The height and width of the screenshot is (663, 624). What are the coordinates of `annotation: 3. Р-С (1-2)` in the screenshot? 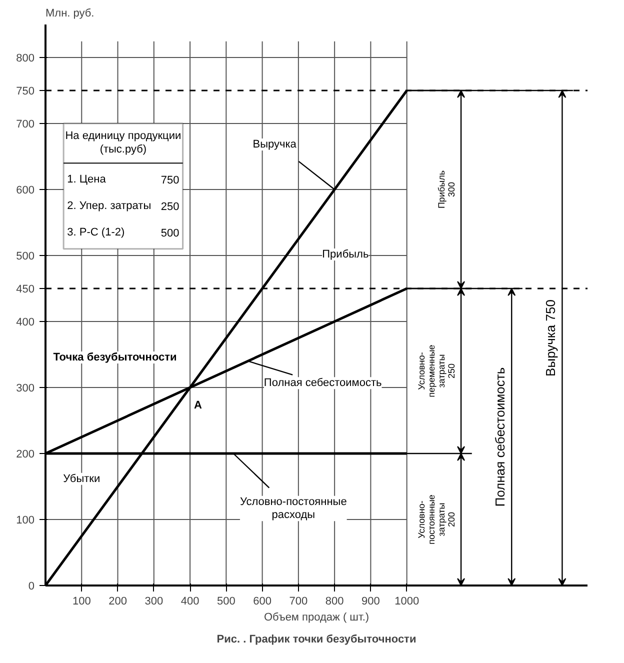 It's located at (96, 232).